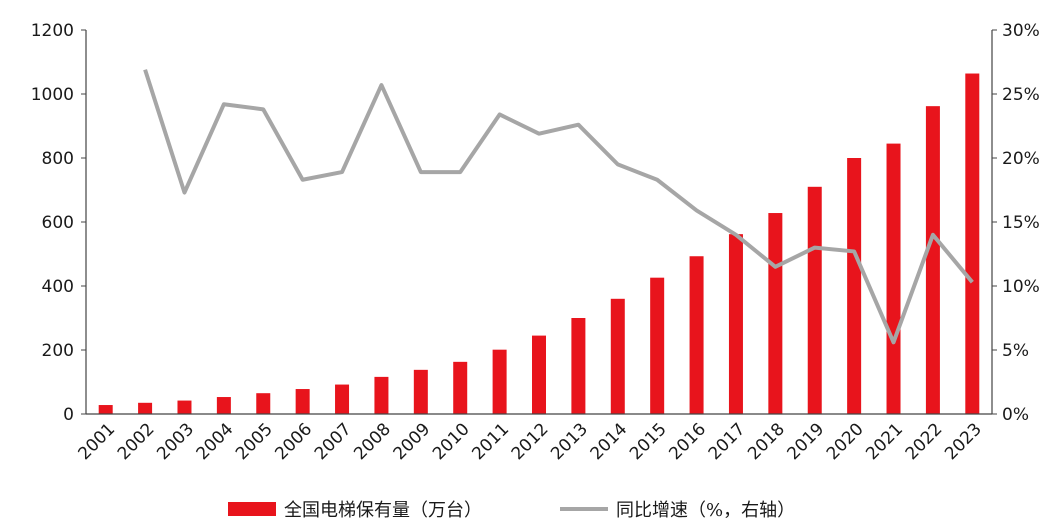 This screenshot has width=1058, height=528. I want to click on right-tick-label: 30%, so click(1021, 31).